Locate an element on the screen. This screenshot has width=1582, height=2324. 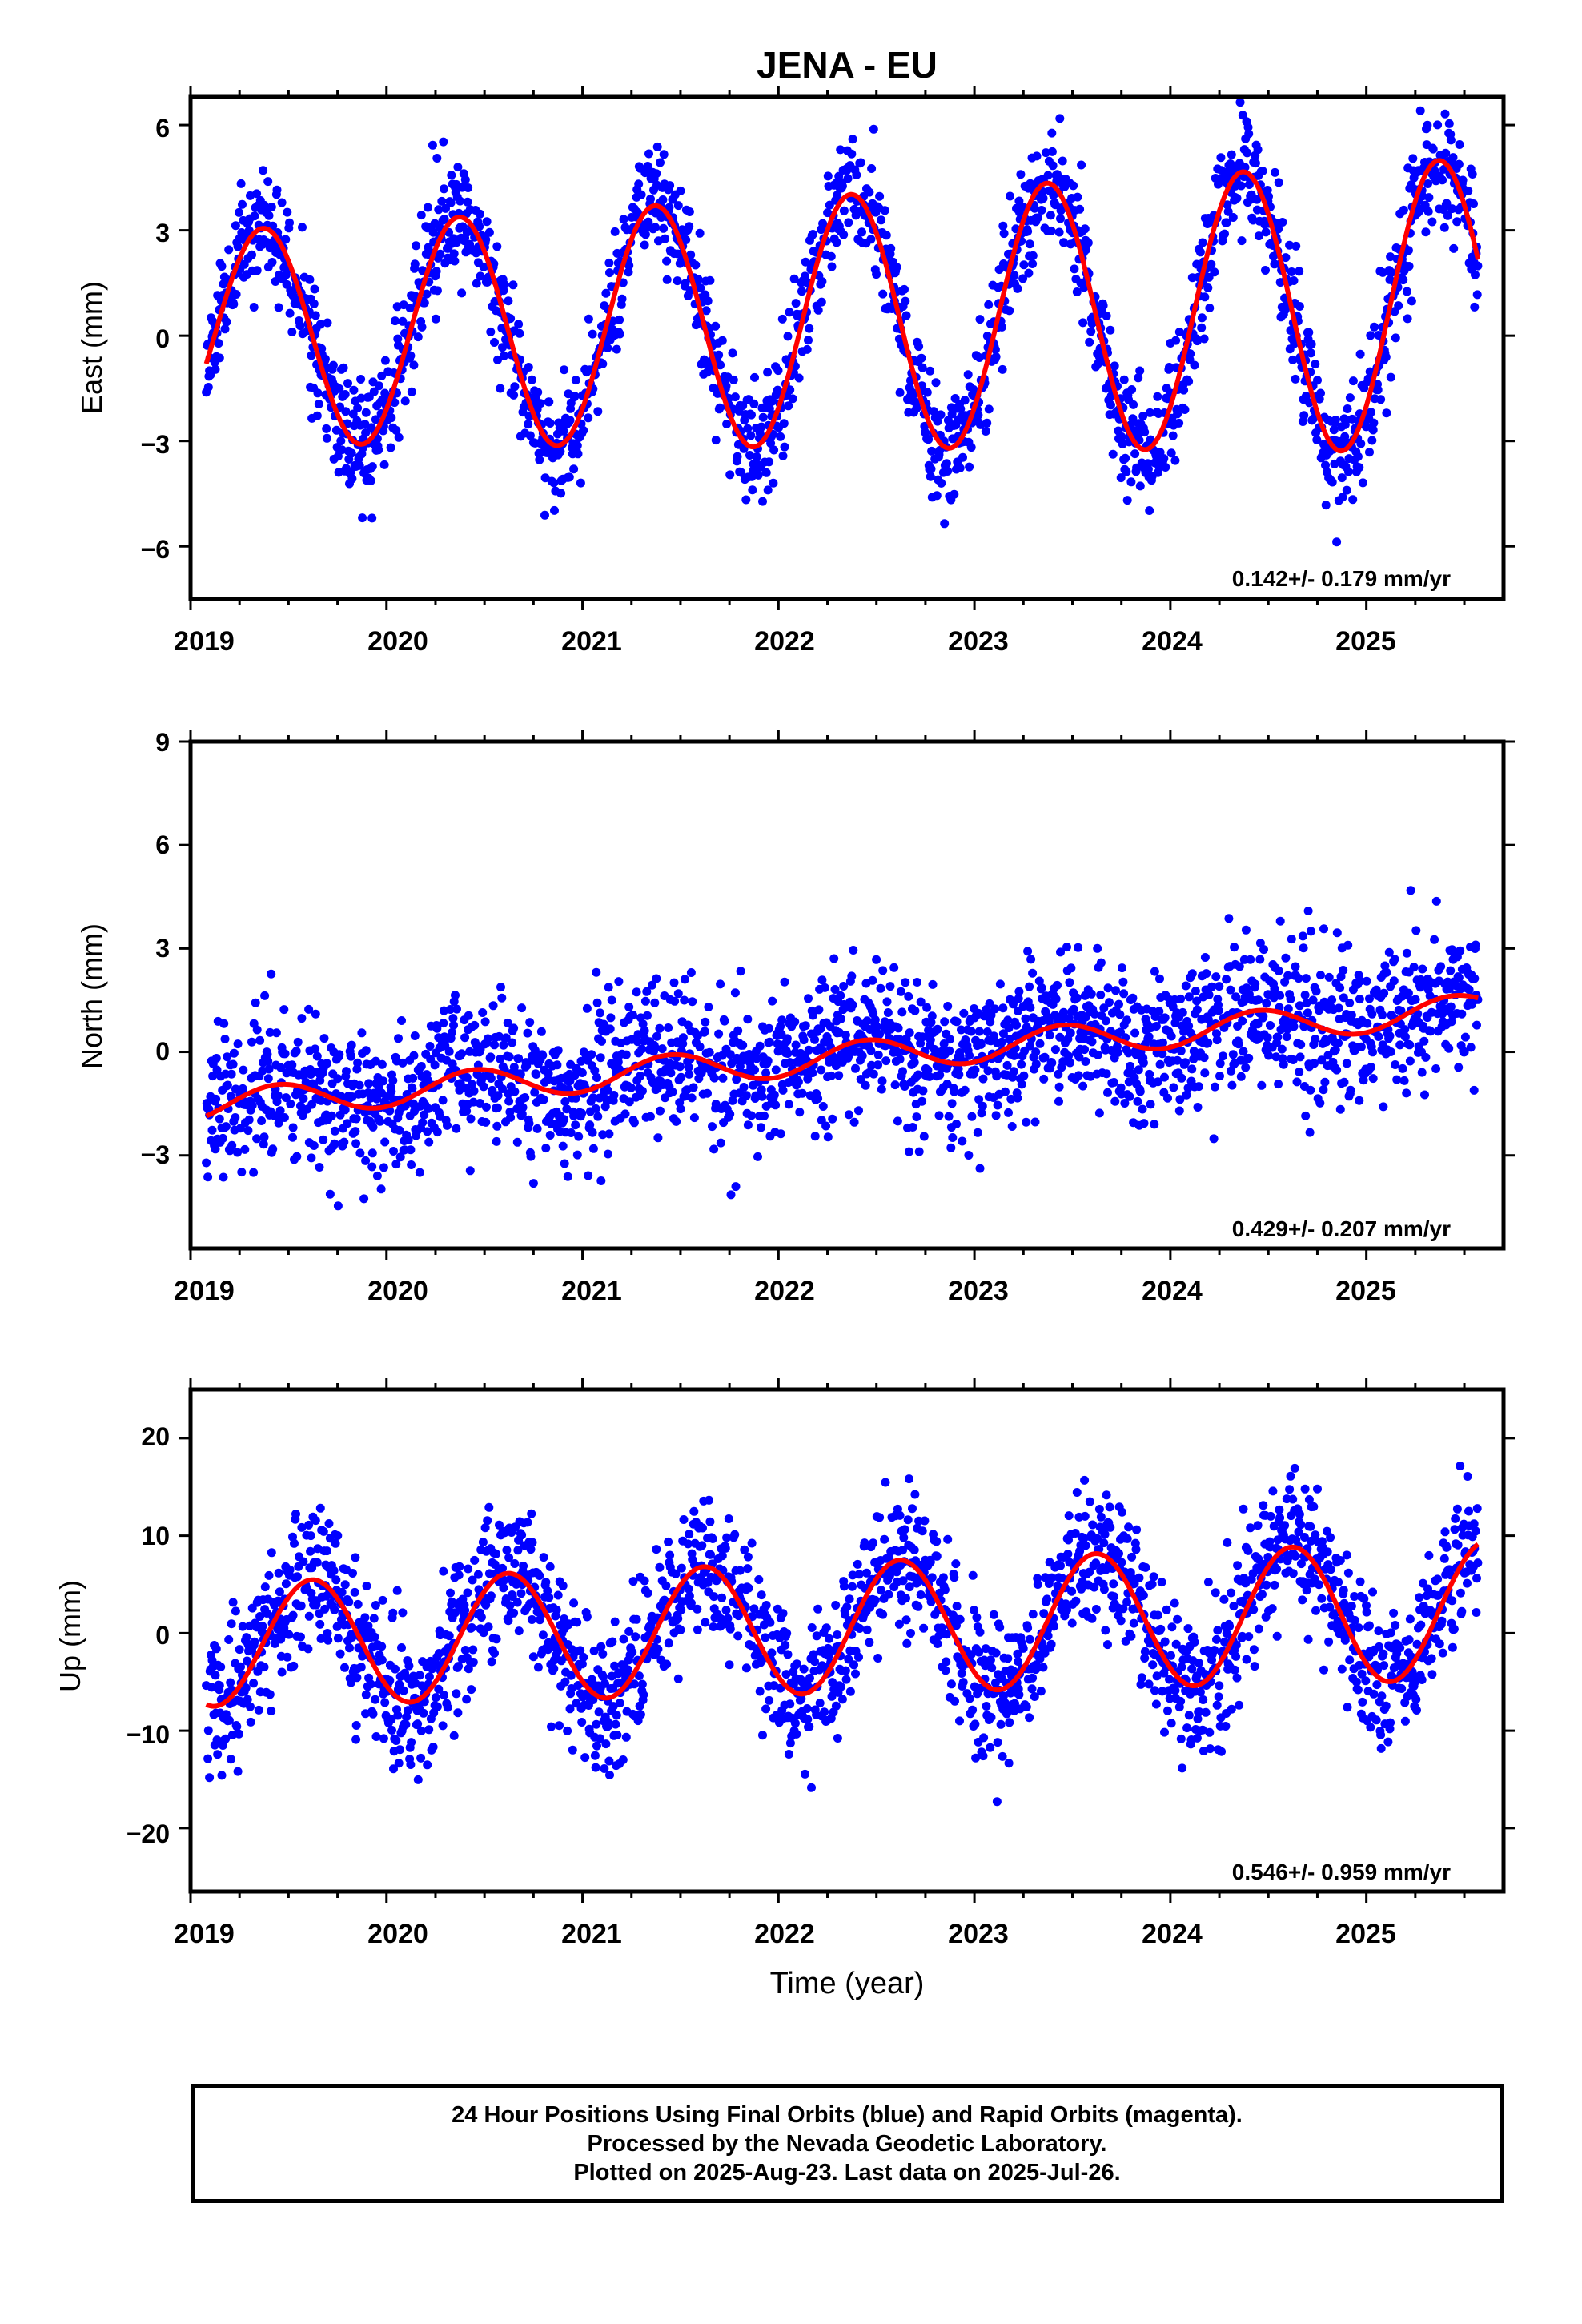
east-model-line is located at coordinates (842, 306).